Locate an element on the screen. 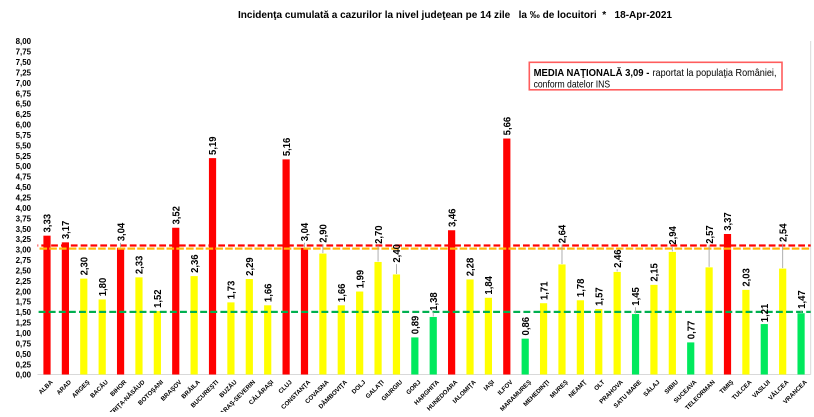 This screenshot has width=814, height=417. svg-text: 1,99 is located at coordinates (360, 279).